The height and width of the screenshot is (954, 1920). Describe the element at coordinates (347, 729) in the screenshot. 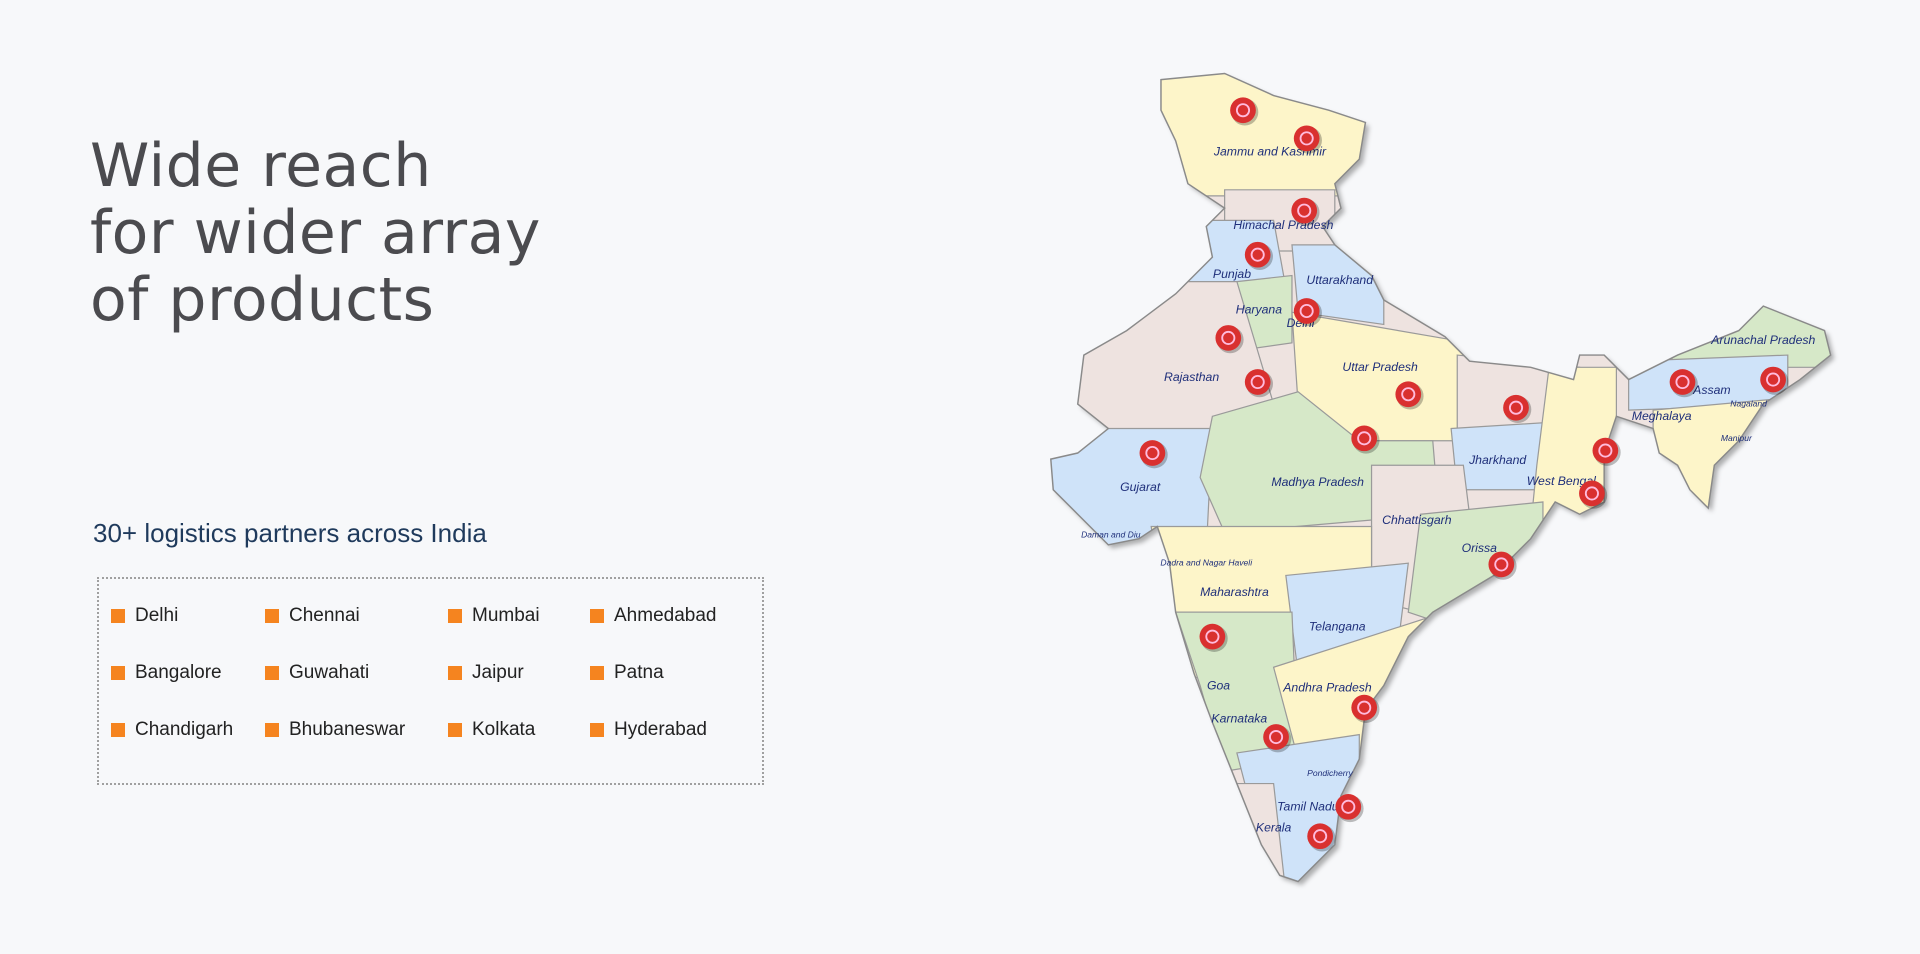

I see `city-name: Bhubaneswar` at that location.